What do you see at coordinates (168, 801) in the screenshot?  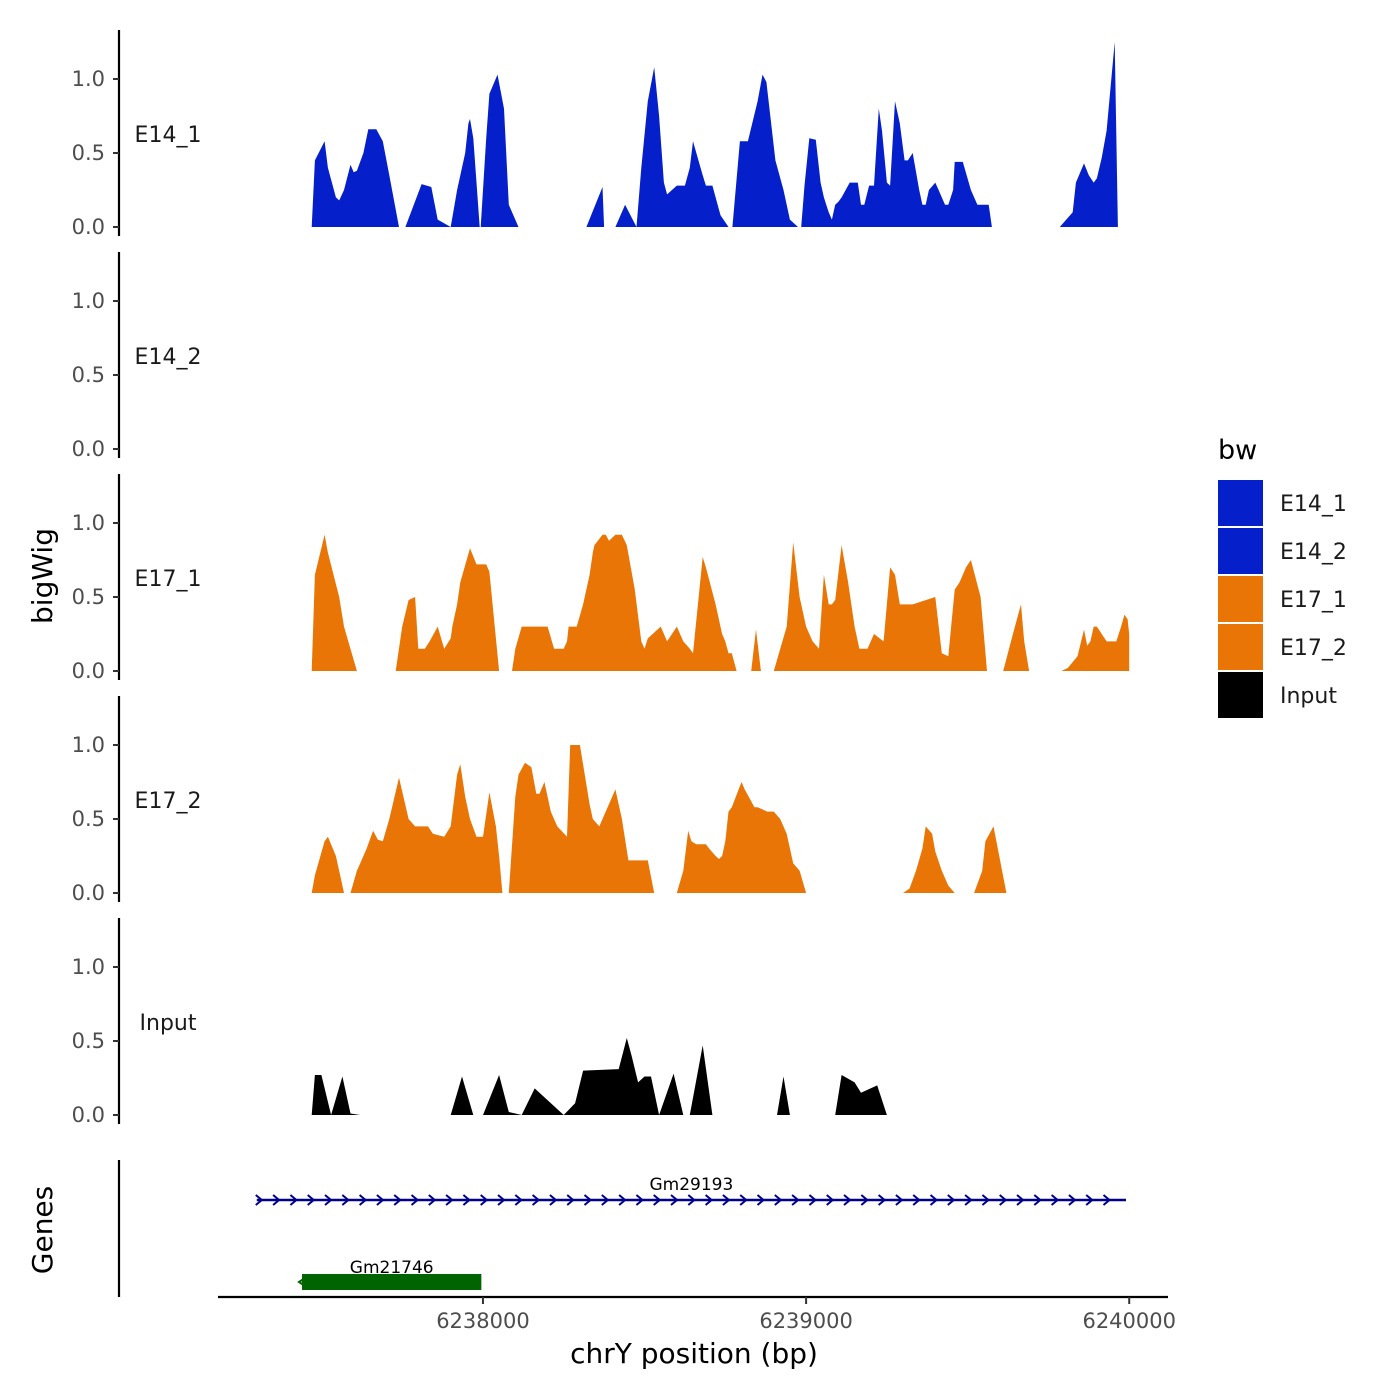 I see `track-label: E17_2` at bounding box center [168, 801].